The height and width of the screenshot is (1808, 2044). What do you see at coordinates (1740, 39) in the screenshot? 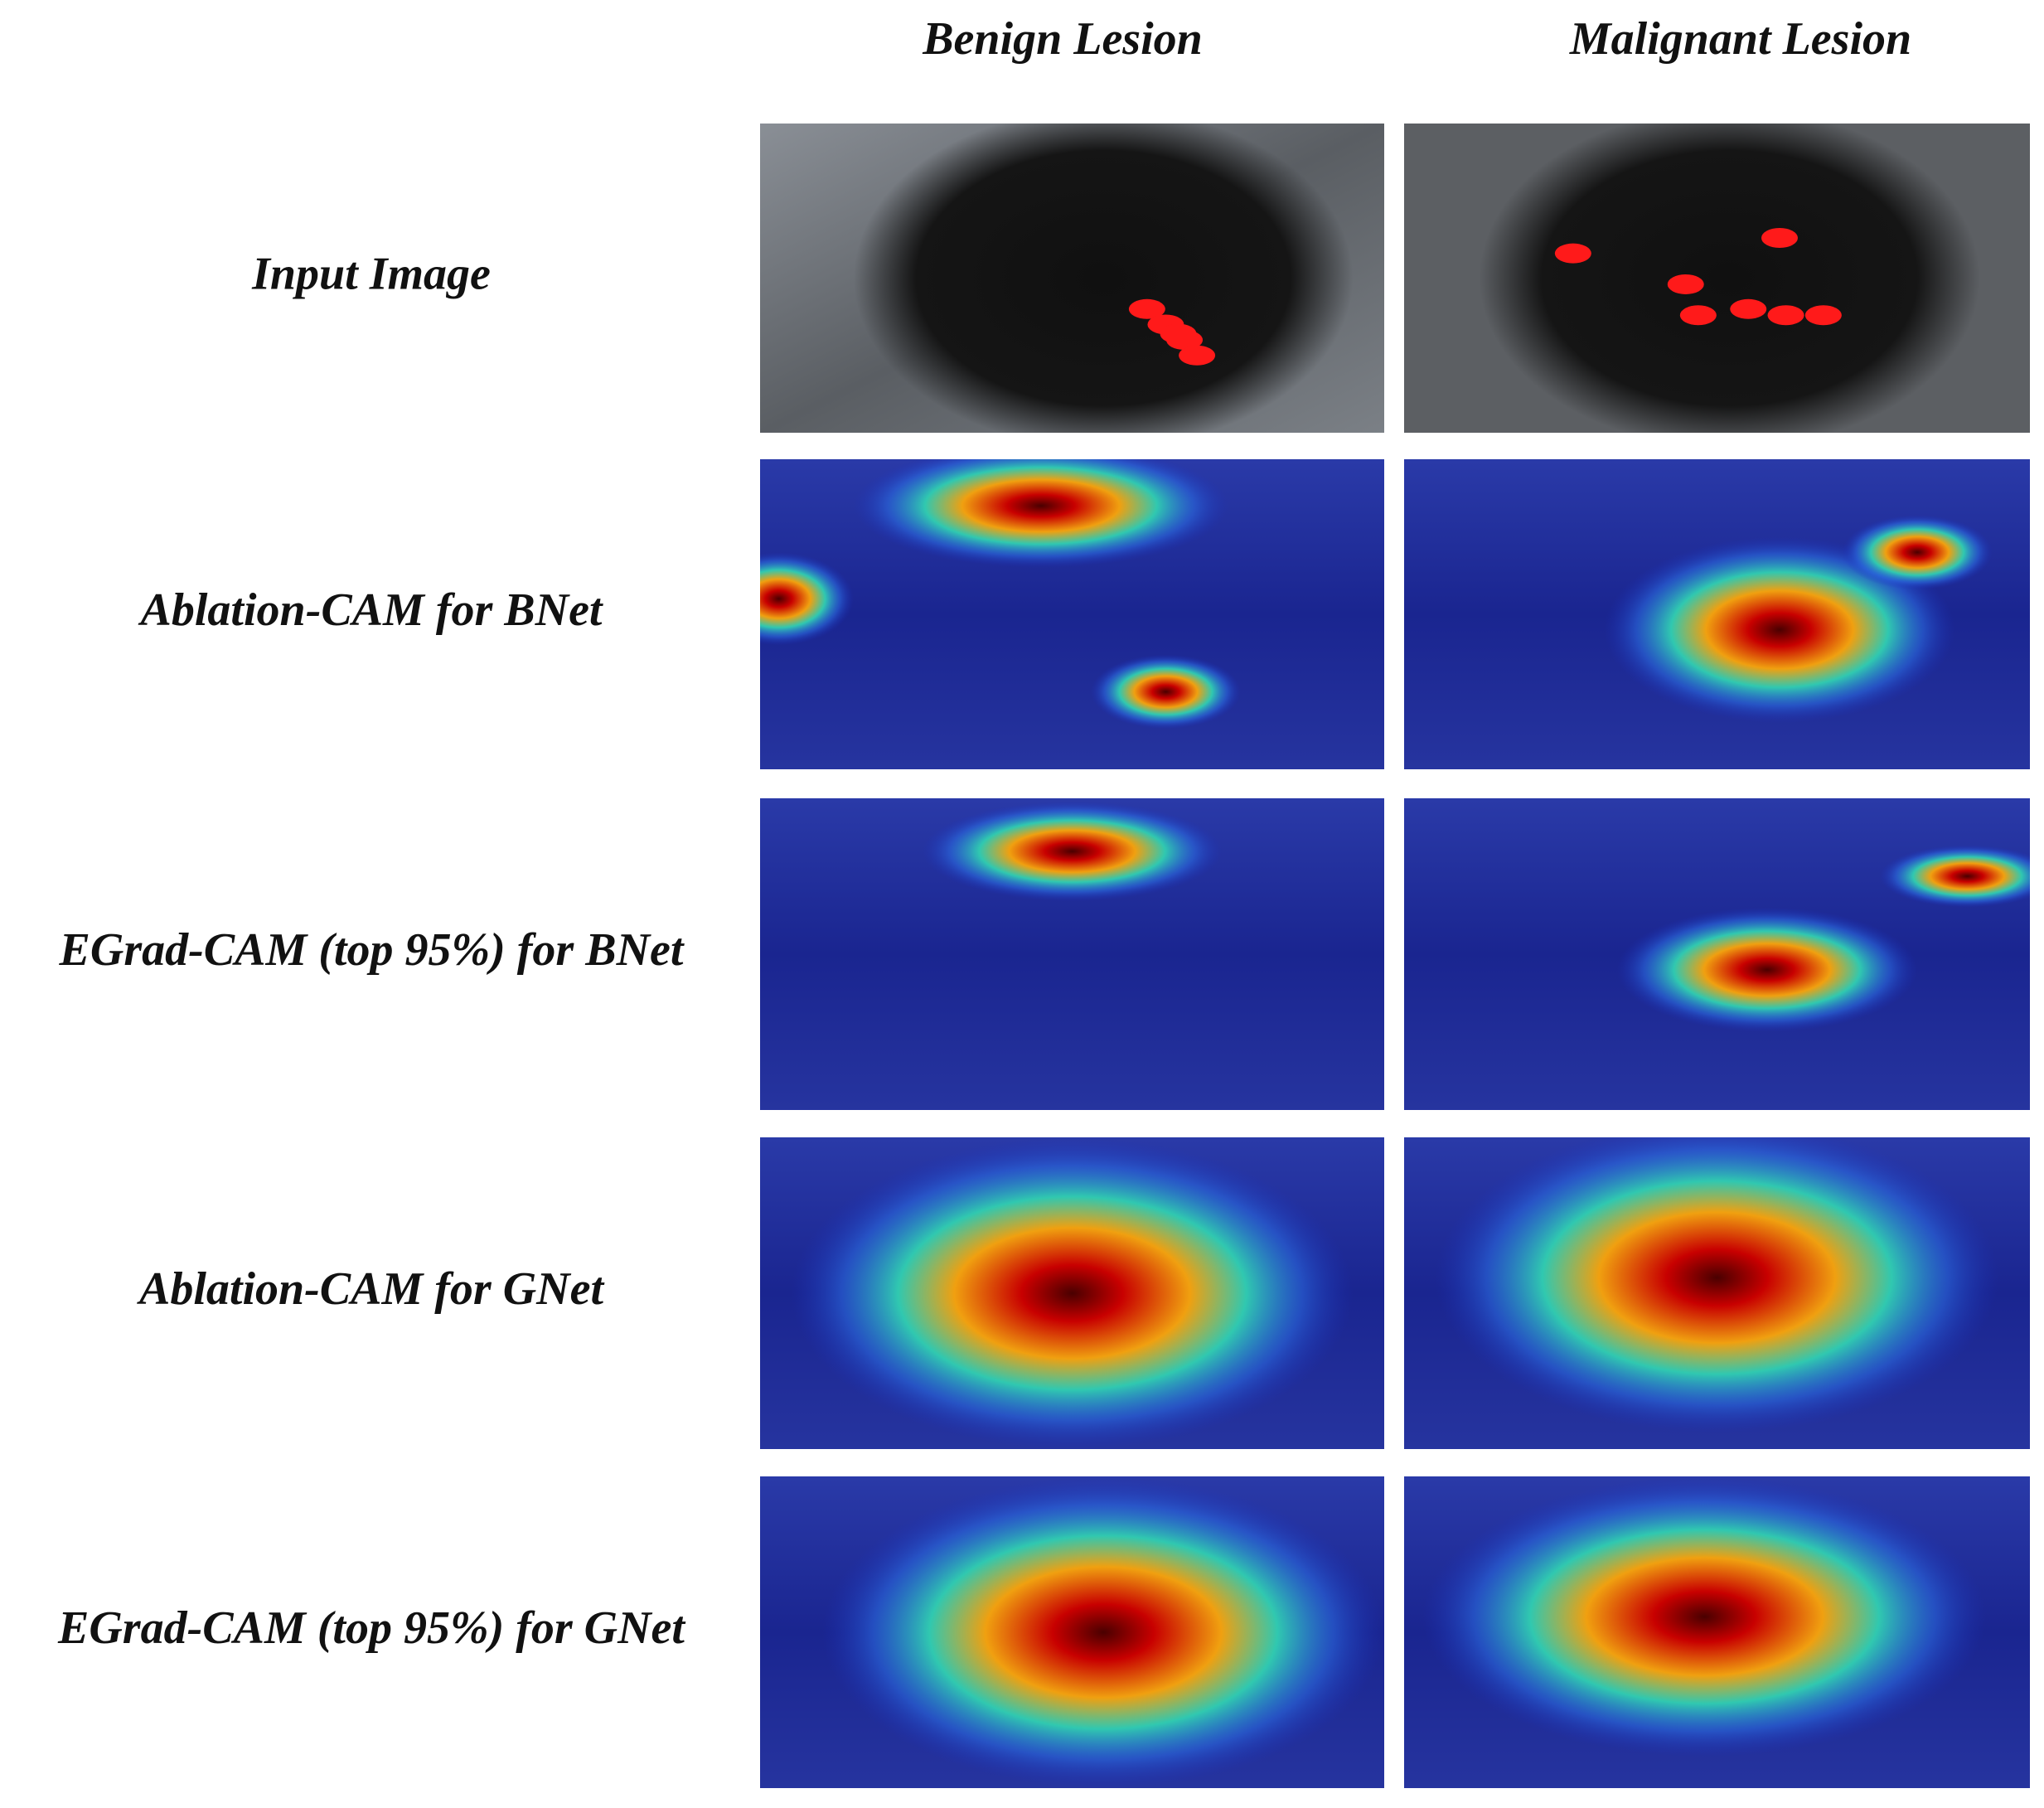
I see `column-header: Malignant Lesion` at bounding box center [1740, 39].